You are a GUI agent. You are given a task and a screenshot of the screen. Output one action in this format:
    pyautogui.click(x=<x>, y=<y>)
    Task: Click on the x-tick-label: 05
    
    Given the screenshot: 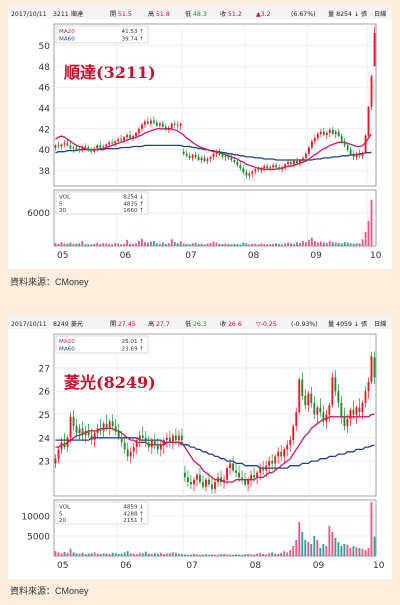 What is the action you would take?
    pyautogui.click(x=62, y=256)
    